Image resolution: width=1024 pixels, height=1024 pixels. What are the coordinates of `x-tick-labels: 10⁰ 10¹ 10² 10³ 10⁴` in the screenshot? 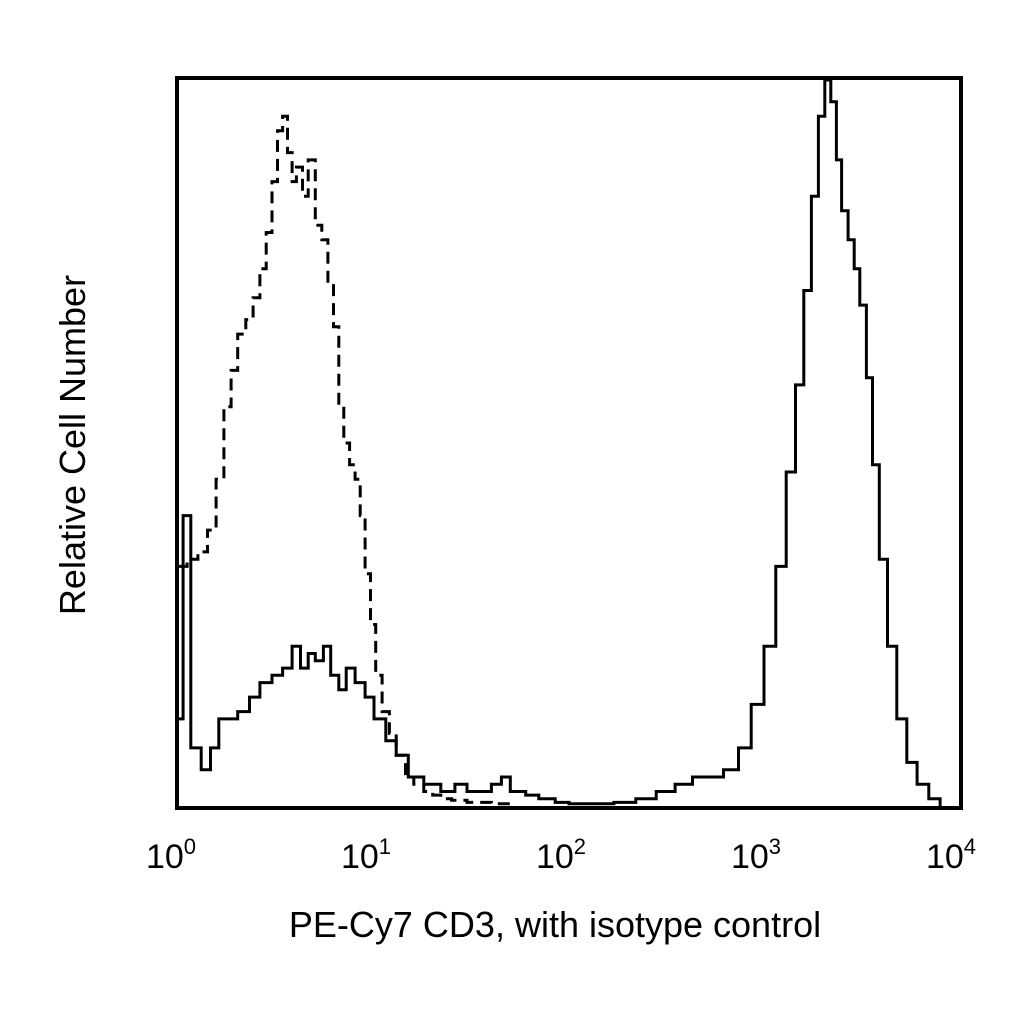 It's located at (561, 855).